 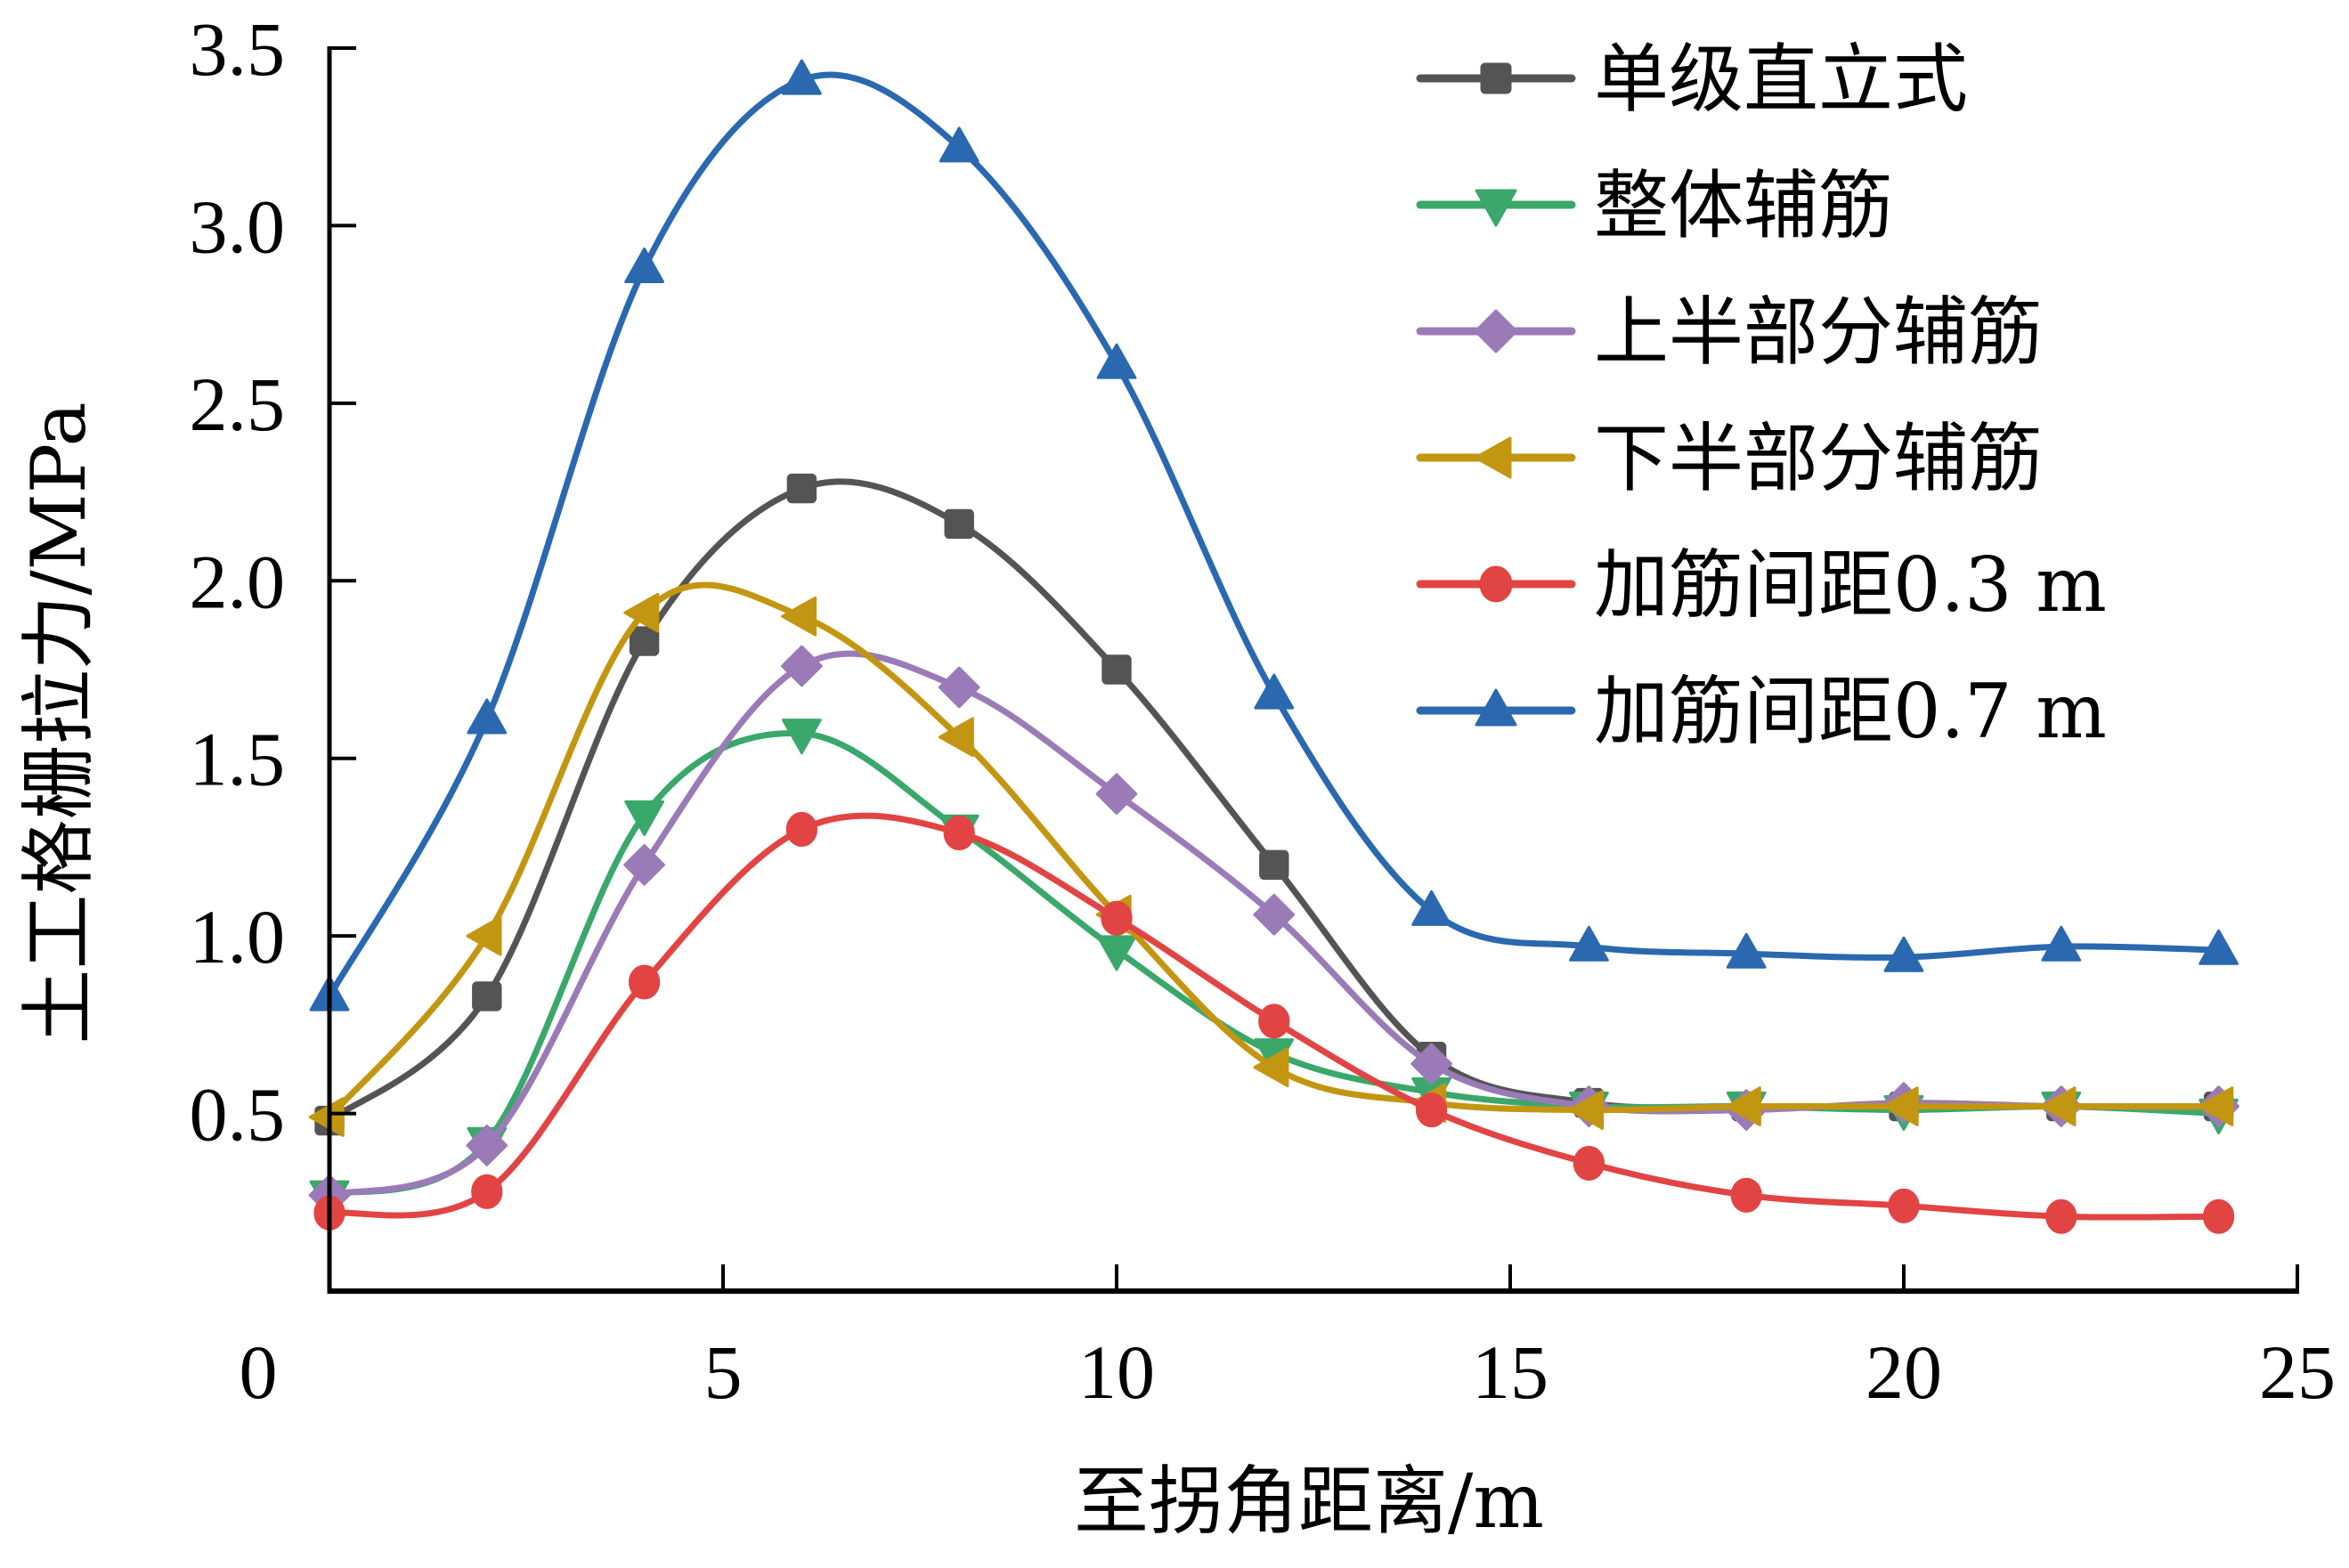 What do you see at coordinates (1781, 79) in the screenshot?
I see `legend-label: 单级直立式` at bounding box center [1781, 79].